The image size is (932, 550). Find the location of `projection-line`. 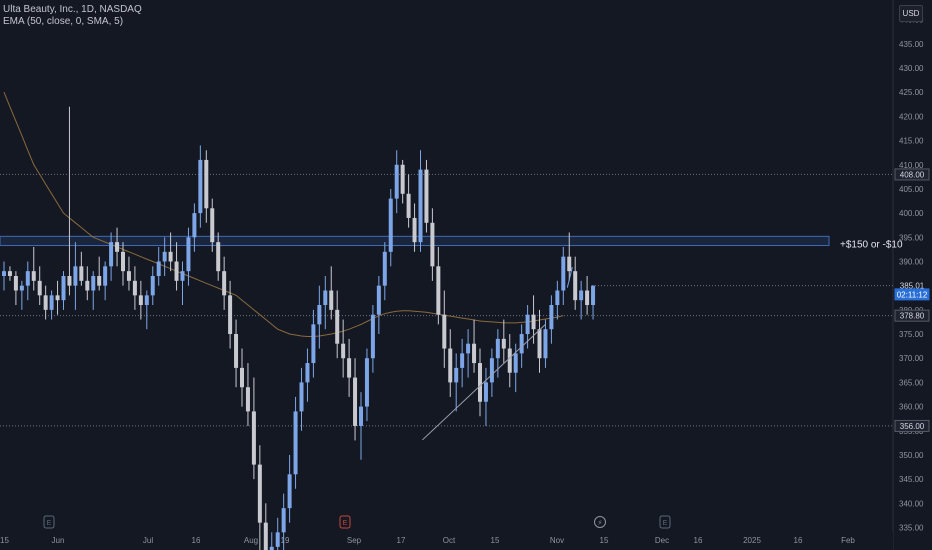

projection-line is located at coordinates (569, 277).